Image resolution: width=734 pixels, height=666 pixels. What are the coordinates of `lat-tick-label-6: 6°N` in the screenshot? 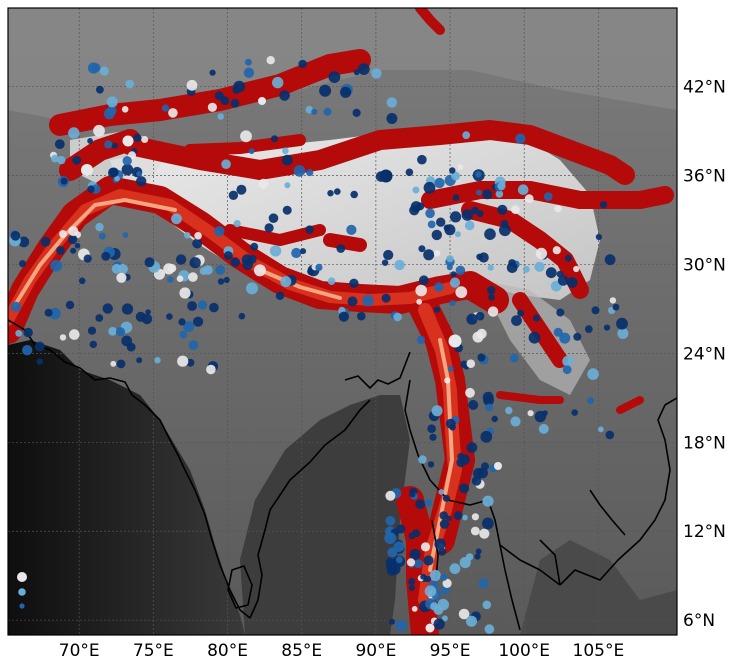 It's located at (699, 621).